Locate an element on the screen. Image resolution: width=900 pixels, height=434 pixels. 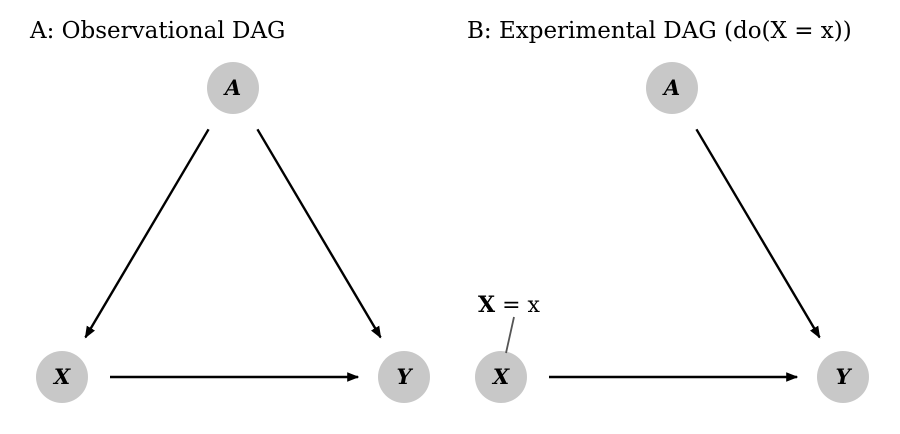
panel-b-node-y: Y is located at coordinates (843, 377).